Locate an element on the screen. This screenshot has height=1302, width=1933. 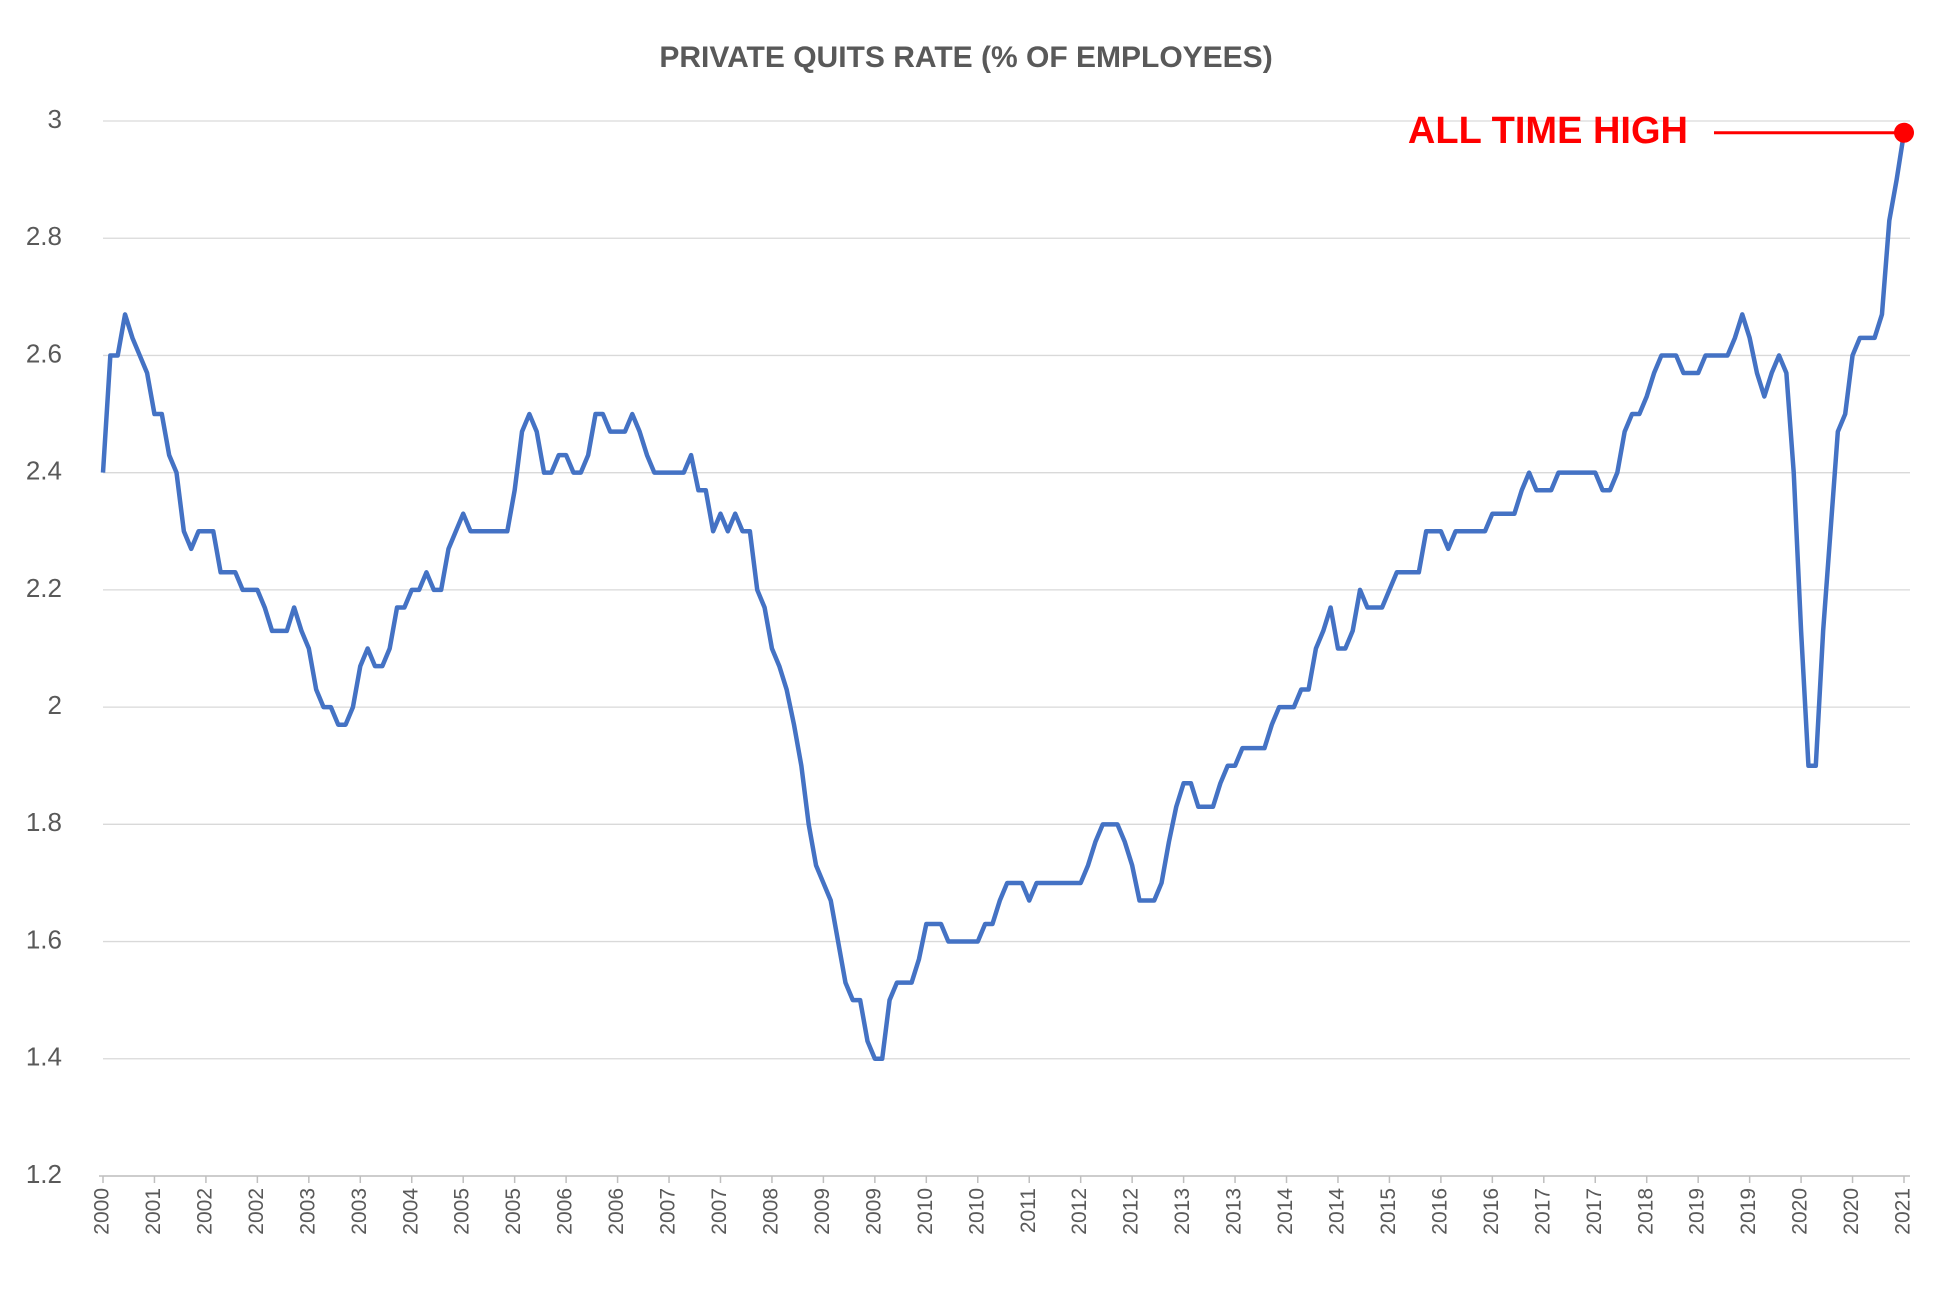
x-tick-label: 2001 is located at coordinates (153, 1211).